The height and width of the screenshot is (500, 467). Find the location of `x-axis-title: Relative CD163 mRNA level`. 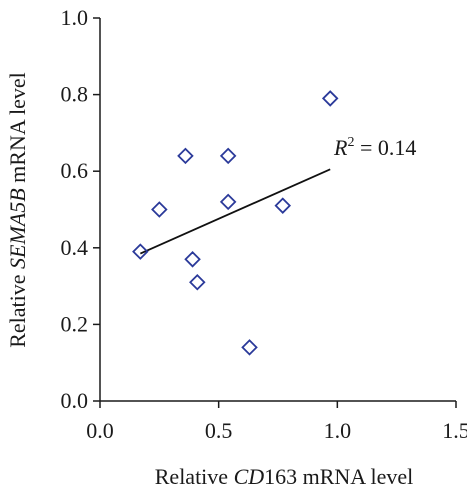

x-axis-title: Relative CD163 mRNA level is located at coordinates (284, 476).